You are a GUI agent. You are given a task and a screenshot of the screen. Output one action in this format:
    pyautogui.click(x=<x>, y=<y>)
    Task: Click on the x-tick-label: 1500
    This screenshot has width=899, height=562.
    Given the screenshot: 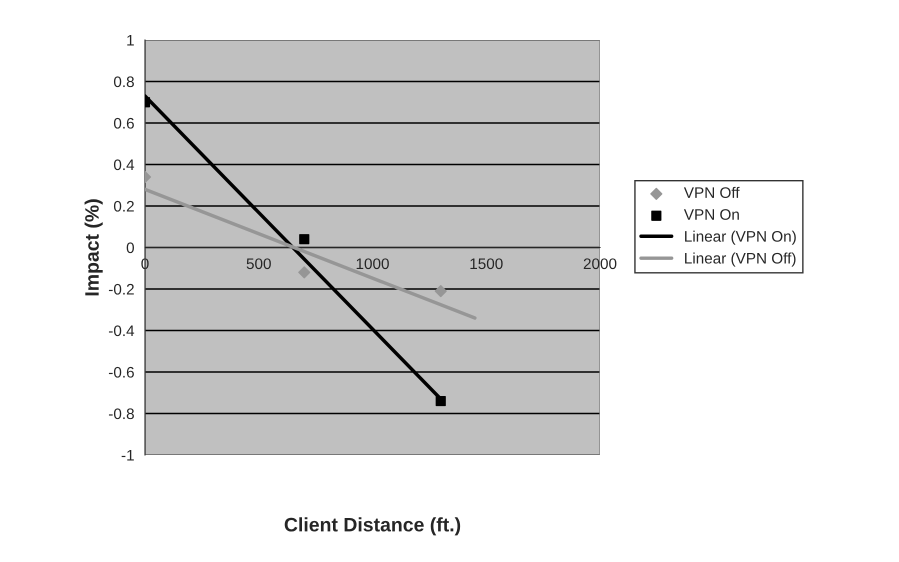 What is the action you would take?
    pyautogui.click(x=486, y=264)
    